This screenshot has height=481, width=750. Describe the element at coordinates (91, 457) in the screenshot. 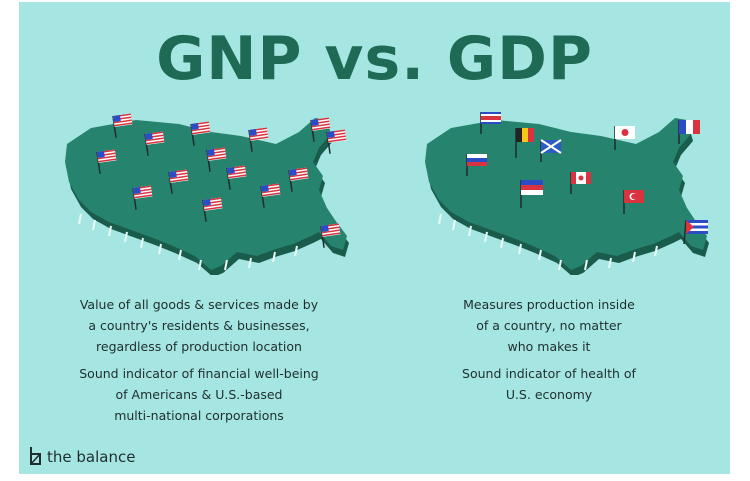

I see `brand-name: the balance` at that location.